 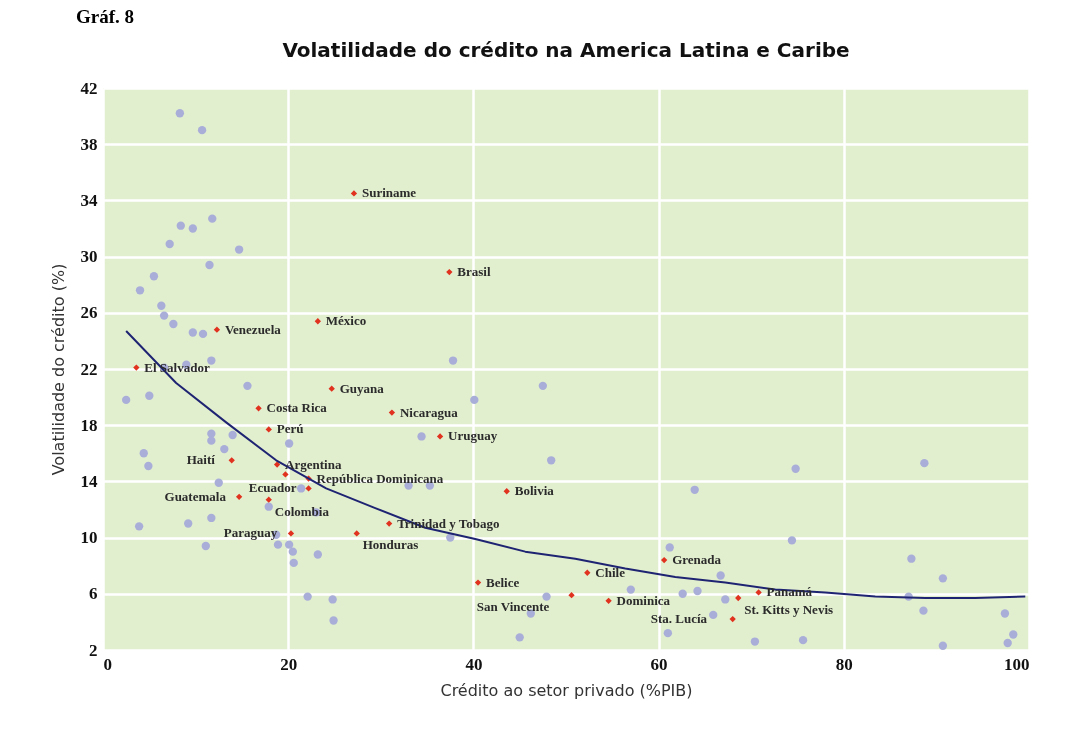 I want to click on y-axis-title: Volatilidade do crédito (%), so click(x=58, y=369).